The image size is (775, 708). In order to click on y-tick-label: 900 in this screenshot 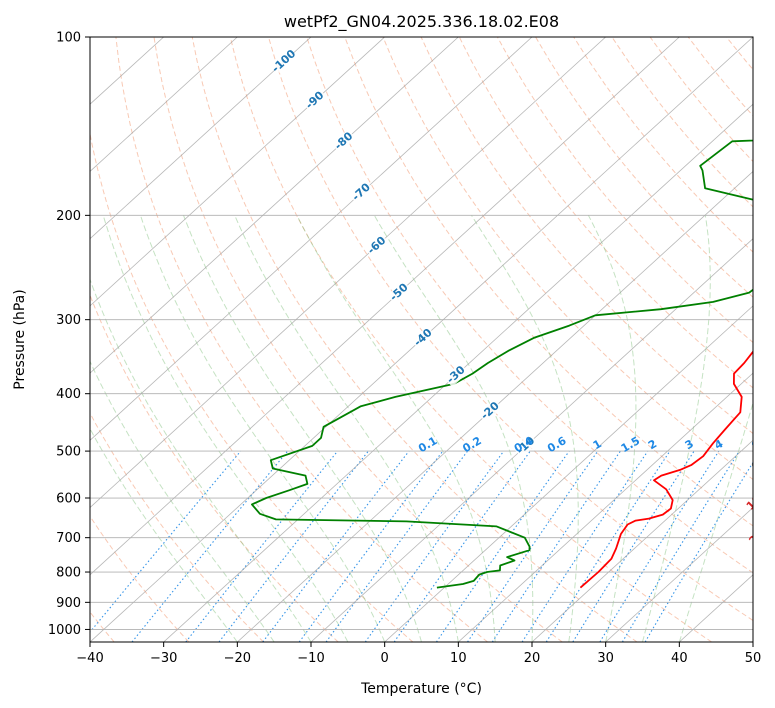, I will do `click(68, 603)`.